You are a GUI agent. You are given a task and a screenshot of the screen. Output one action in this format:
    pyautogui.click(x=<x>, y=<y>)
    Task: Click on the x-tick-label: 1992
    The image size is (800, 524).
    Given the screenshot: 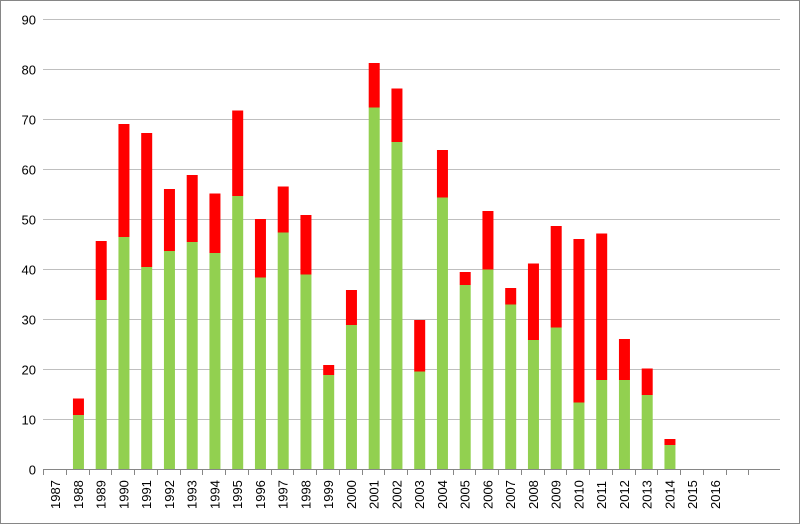 What is the action you would take?
    pyautogui.click(x=169, y=494)
    